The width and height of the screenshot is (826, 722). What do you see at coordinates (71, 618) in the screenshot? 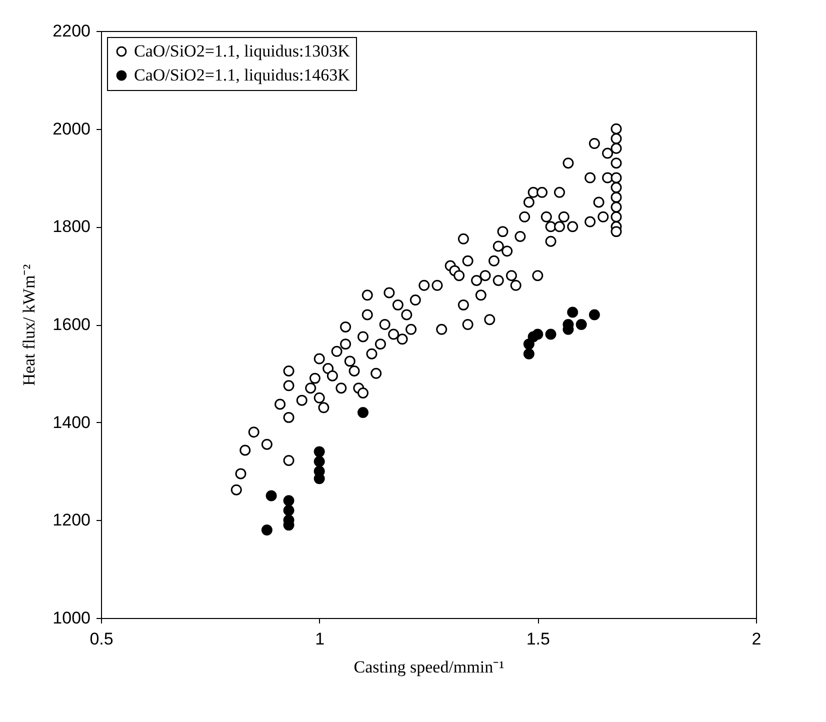
I see `y-tick-label: 1000` at bounding box center [71, 618].